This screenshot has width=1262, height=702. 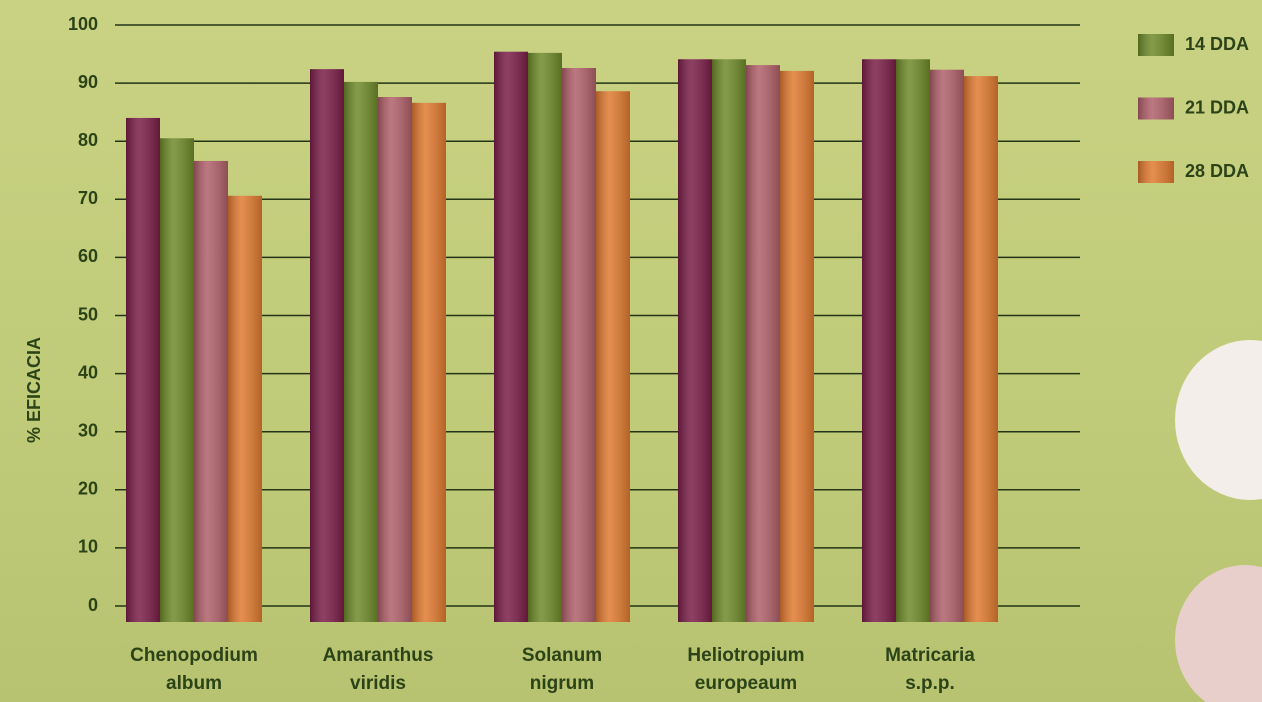 What do you see at coordinates (194, 669) in the screenshot?
I see `x-tick-label: Chenopodium album` at bounding box center [194, 669].